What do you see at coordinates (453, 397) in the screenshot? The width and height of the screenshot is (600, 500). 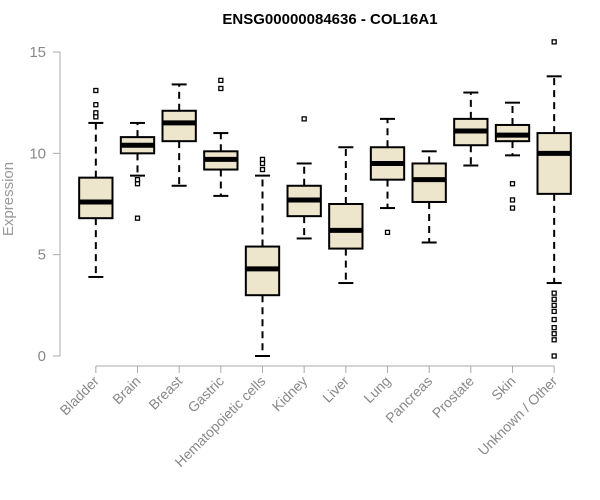 I see `x-tick-label: Prostate` at bounding box center [453, 397].